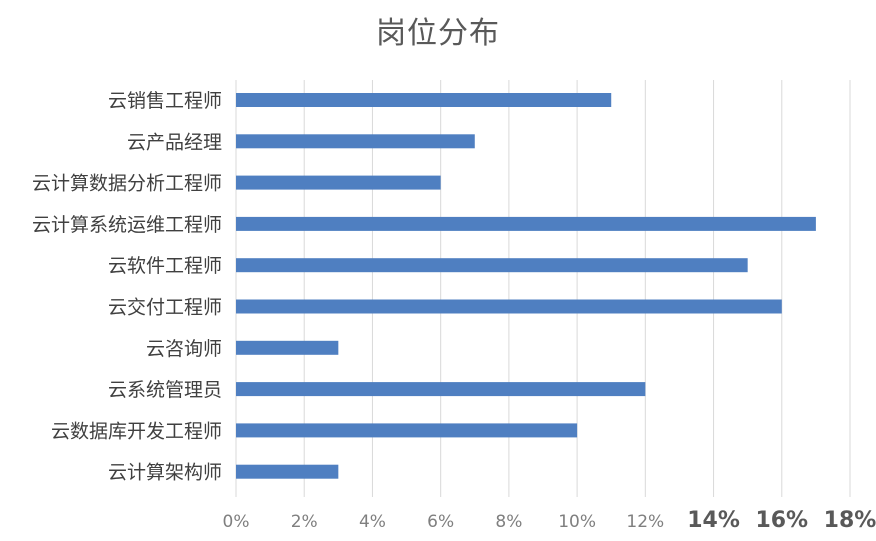 The width and height of the screenshot is (876, 541). Describe the element at coordinates (304, 522) in the screenshot. I see `x-tick-label: 2%` at that location.